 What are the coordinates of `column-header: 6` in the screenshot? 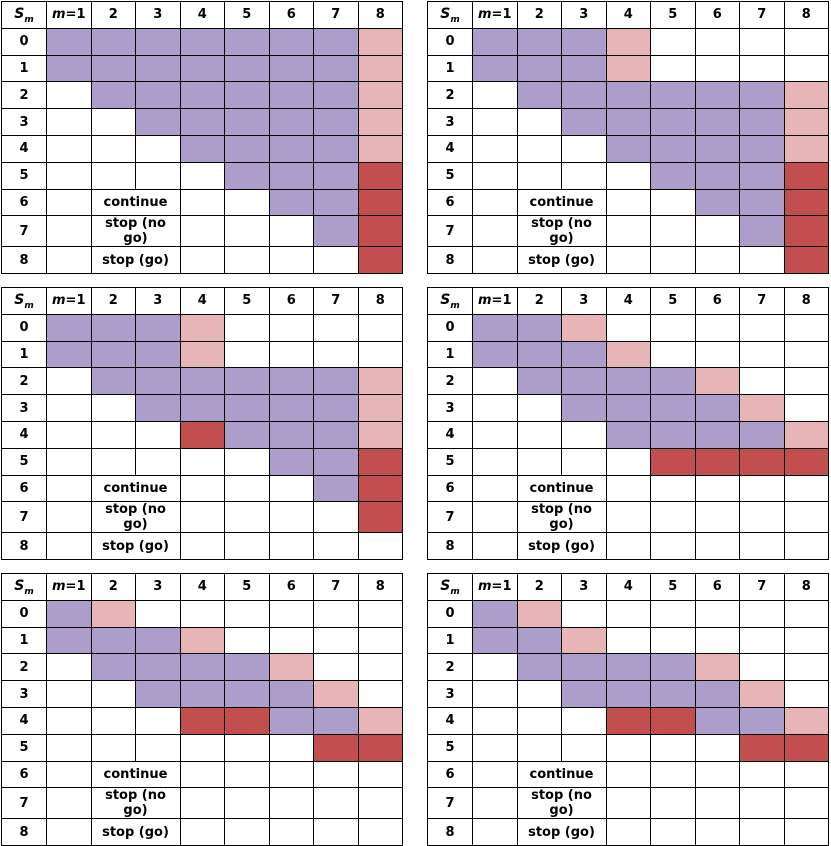 It's located at (717, 301).